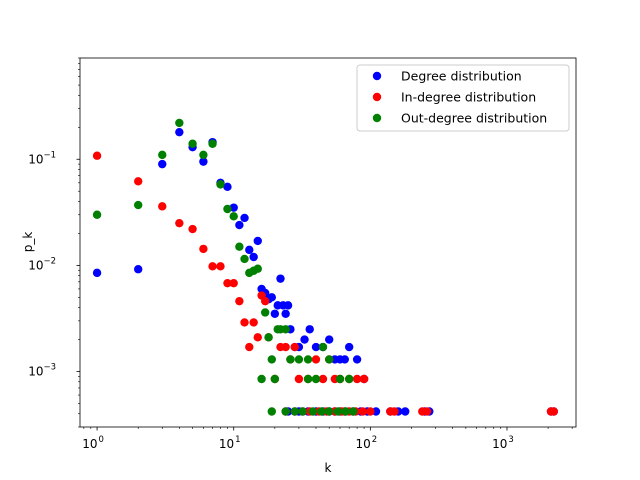  Describe the element at coordinates (468, 97) in the screenshot. I see `legend-label: In-degree distribution` at that location.